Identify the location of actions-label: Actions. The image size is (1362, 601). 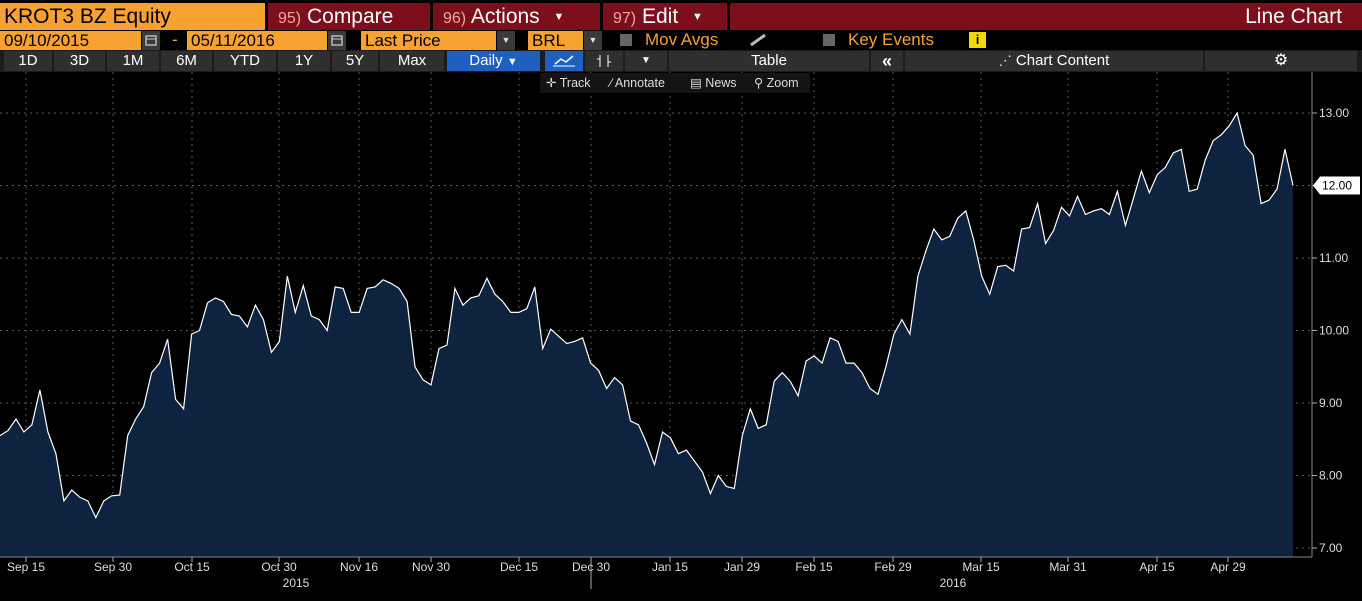
(505, 16).